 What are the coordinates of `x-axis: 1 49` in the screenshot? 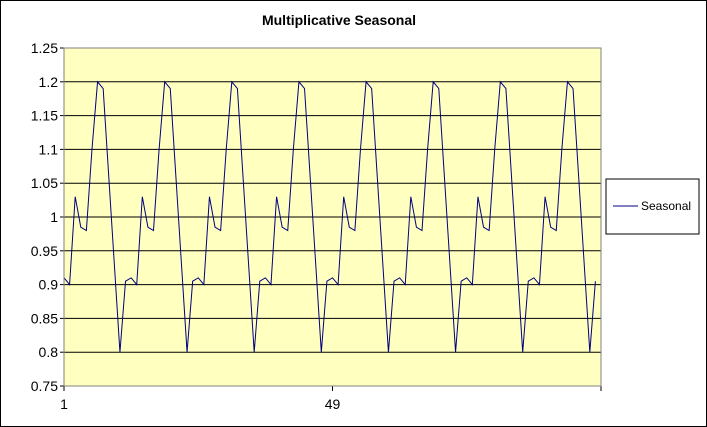 It's located at (331, 398).